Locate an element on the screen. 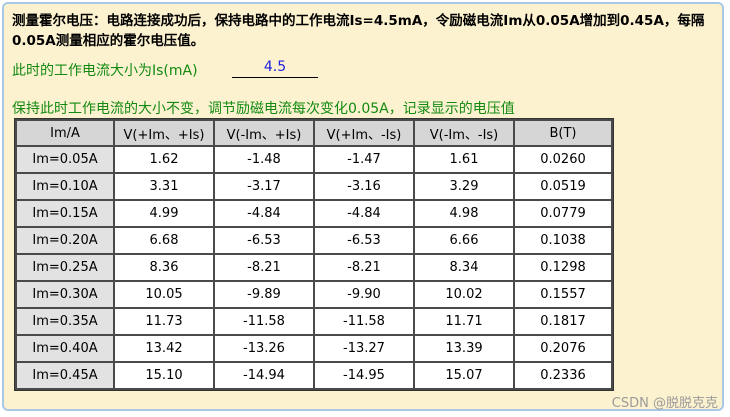  cell-v4: 13.39 is located at coordinates (464, 348).